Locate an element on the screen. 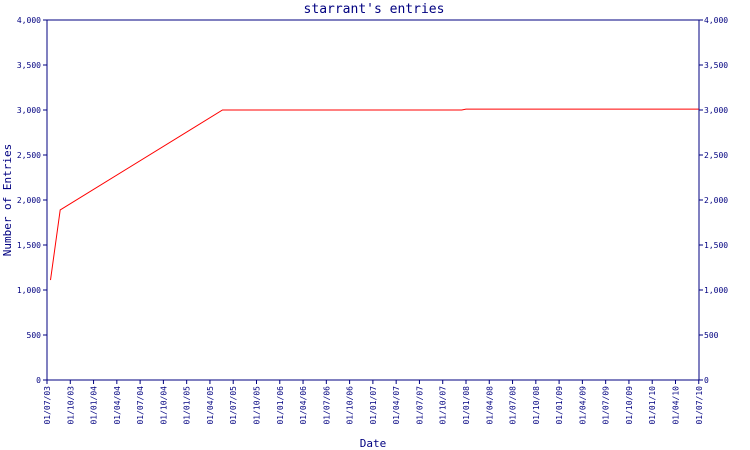  y-tick-label: 0 is located at coordinates (38, 380).